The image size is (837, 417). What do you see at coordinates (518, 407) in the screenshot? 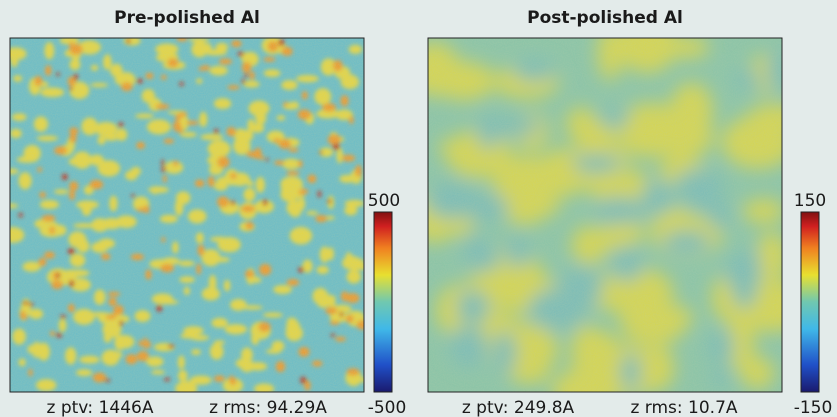
I see `ptv-stat: z ptv: 249.8A` at bounding box center [518, 407].